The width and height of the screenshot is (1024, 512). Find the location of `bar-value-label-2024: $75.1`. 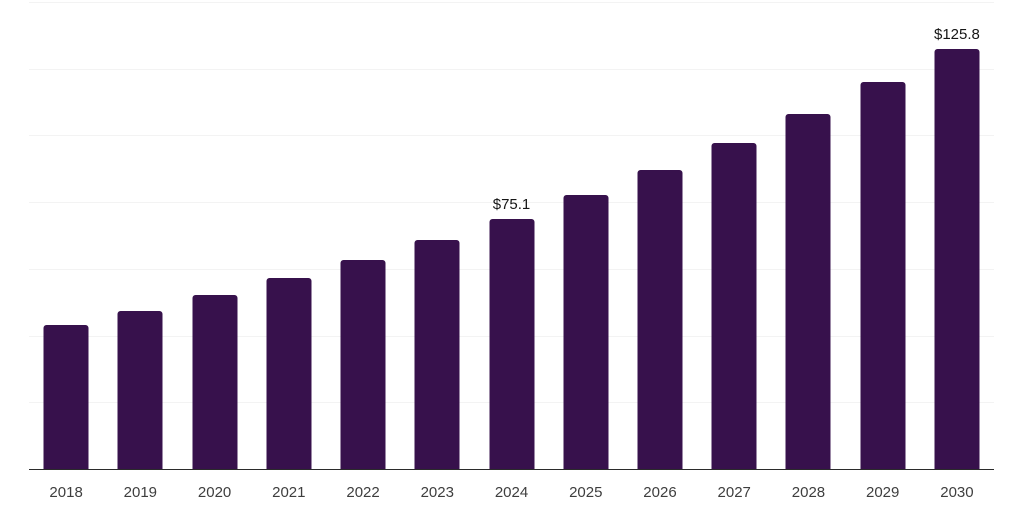

bar-value-label-2024: $75.1 is located at coordinates (511, 204).